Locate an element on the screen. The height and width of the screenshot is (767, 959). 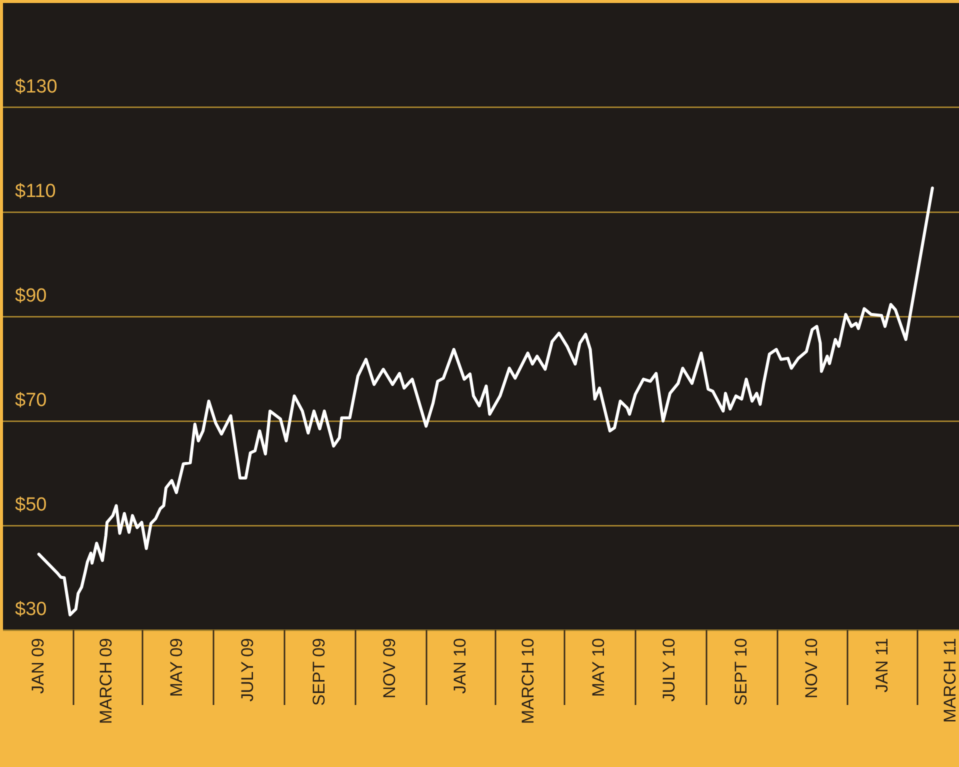
y-tick-label: $30 is located at coordinates (31, 609).